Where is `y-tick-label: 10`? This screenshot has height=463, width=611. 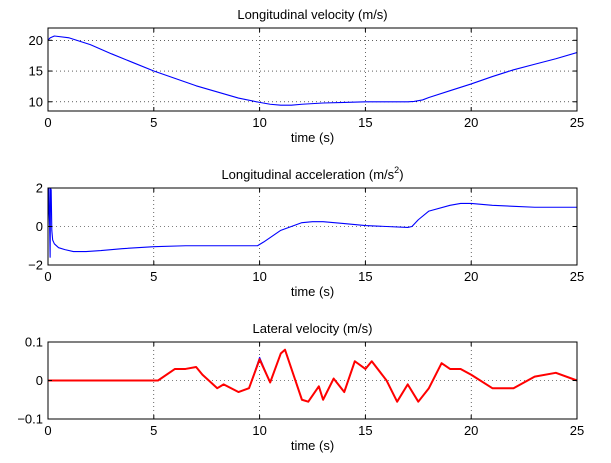 y-tick-label: 10 is located at coordinates (36, 101).